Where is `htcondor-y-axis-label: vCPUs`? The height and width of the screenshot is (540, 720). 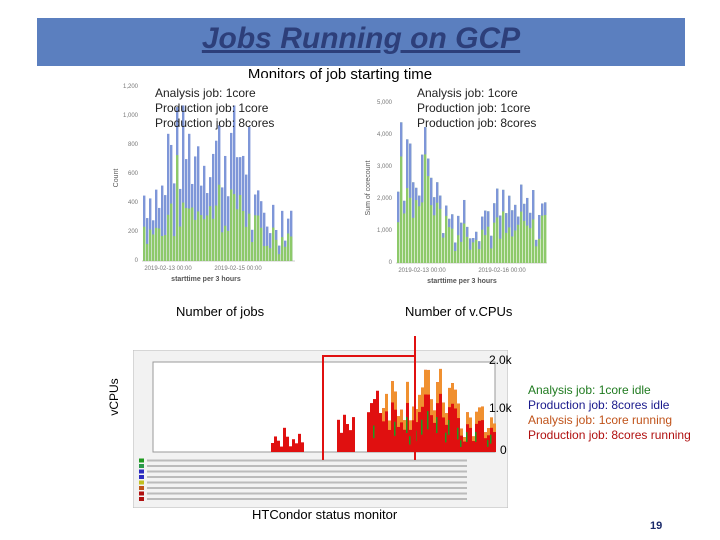 htcondor-y-axis-label: vCPUs is located at coordinates (114, 397).